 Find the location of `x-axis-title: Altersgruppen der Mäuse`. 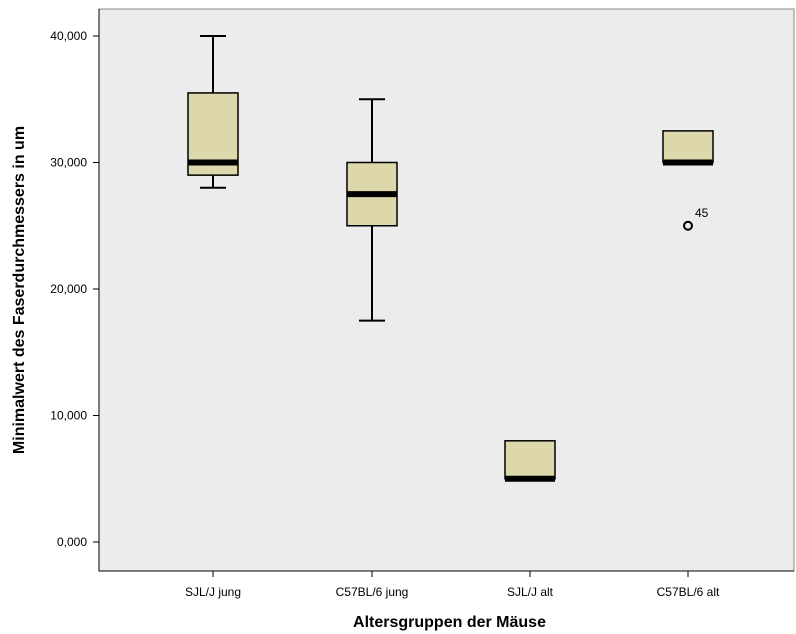

x-axis-title: Altersgruppen der Mäuse is located at coordinates (449, 622).